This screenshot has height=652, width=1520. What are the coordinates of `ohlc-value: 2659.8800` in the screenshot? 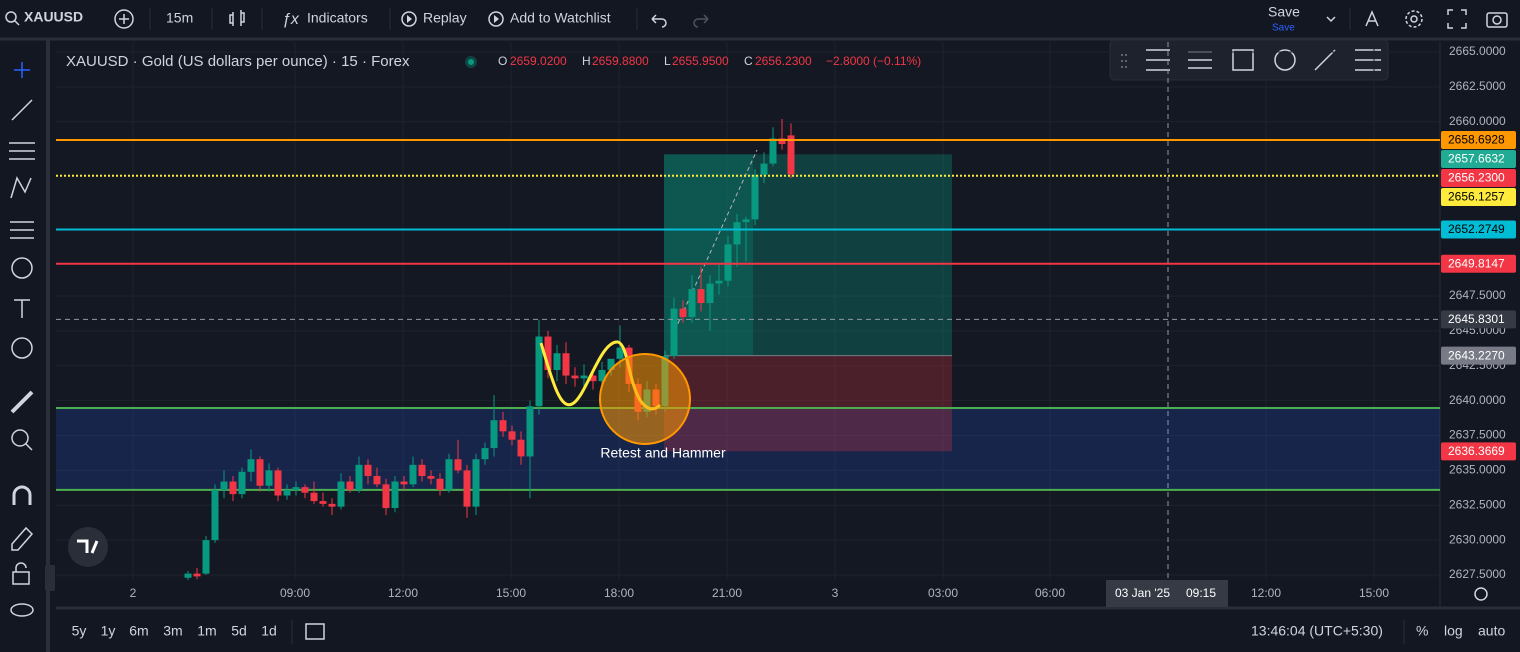 It's located at (620, 61).